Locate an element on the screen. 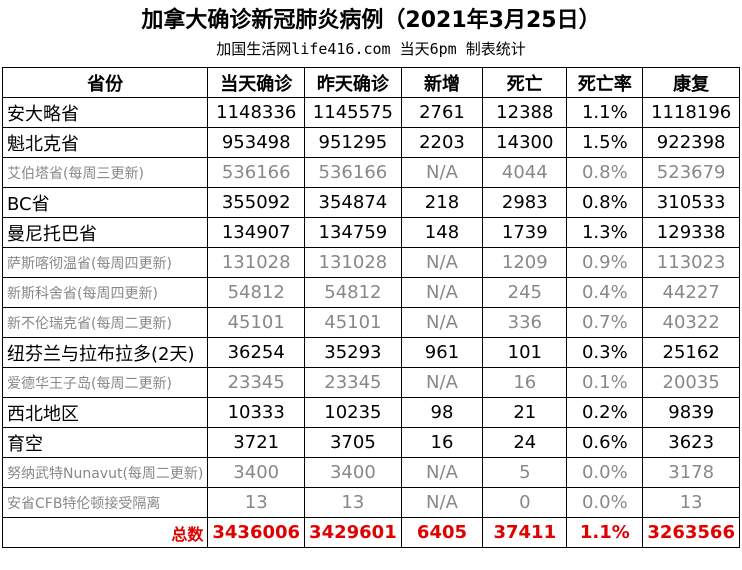 Image resolution: width=742 pixels, height=570 pixels. value-cell: 14300 is located at coordinates (525, 142).